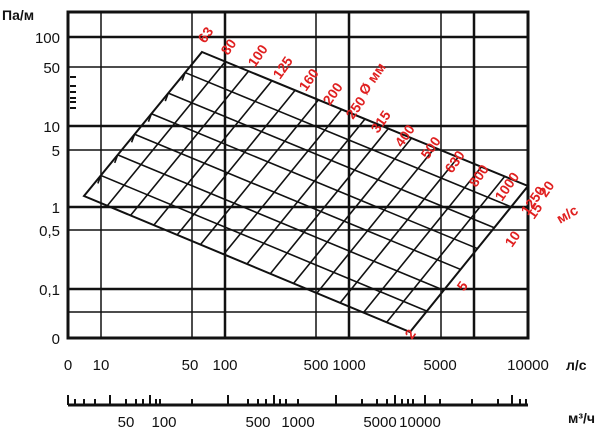  What do you see at coordinates (49, 231) in the screenshot?
I see `y-tick-label: 0,5` at bounding box center [49, 231].